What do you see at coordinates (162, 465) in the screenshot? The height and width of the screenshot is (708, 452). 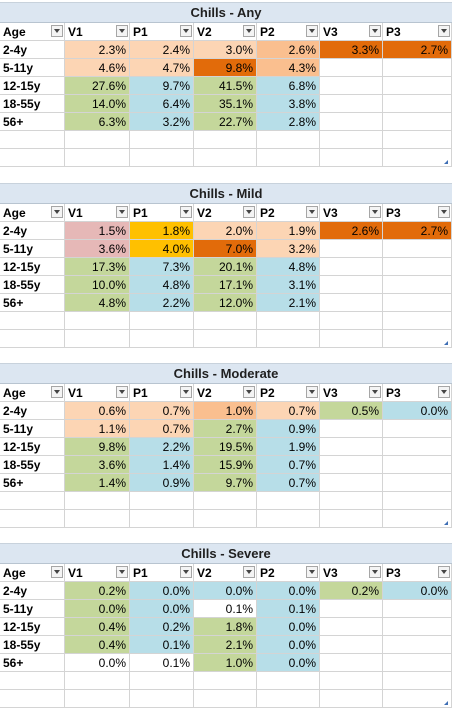 I see `value-cell: 1.4%` at bounding box center [162, 465].